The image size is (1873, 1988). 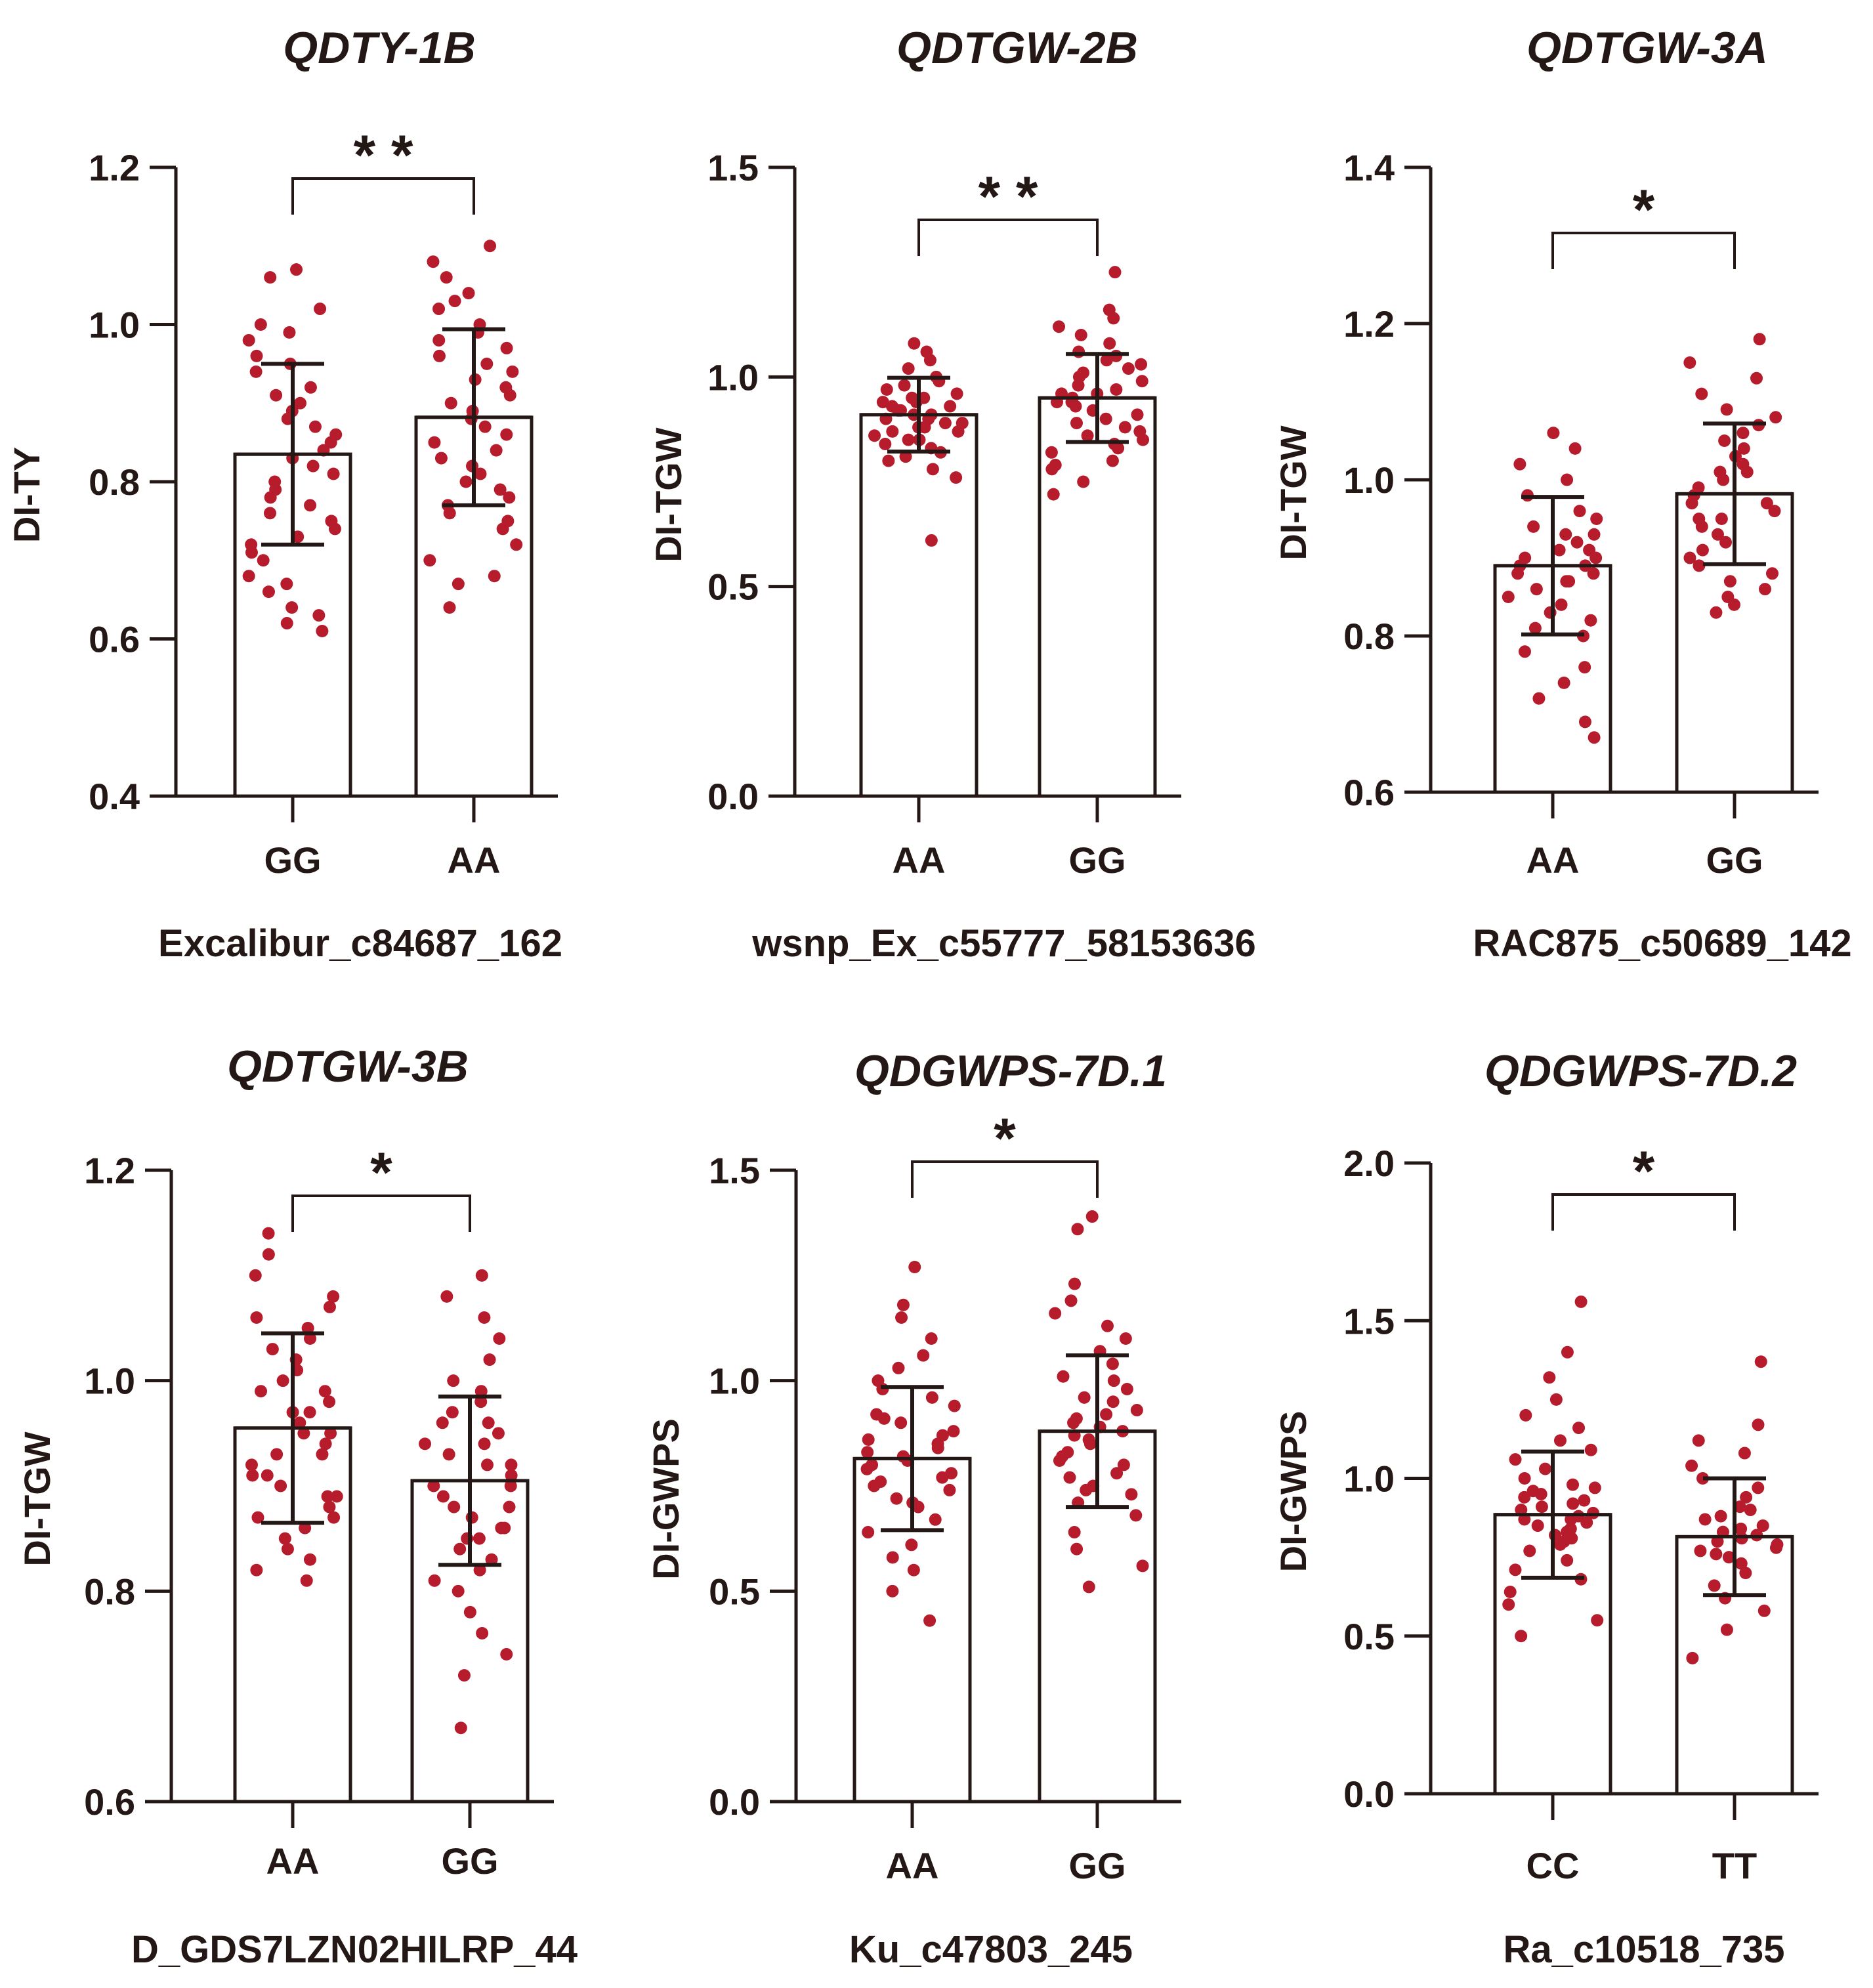 What do you see at coordinates (734, 1591) in the screenshot?
I see `y-tick-label: 0.5` at bounding box center [734, 1591].